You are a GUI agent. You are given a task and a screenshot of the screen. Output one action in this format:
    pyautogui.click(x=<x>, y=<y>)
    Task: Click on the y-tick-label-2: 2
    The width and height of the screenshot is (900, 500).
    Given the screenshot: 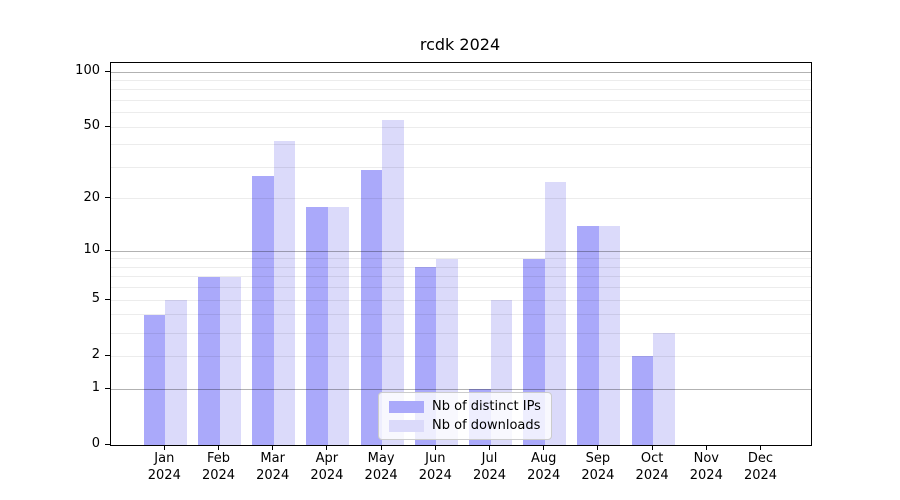 What is the action you would take?
    pyautogui.click(x=95, y=355)
    